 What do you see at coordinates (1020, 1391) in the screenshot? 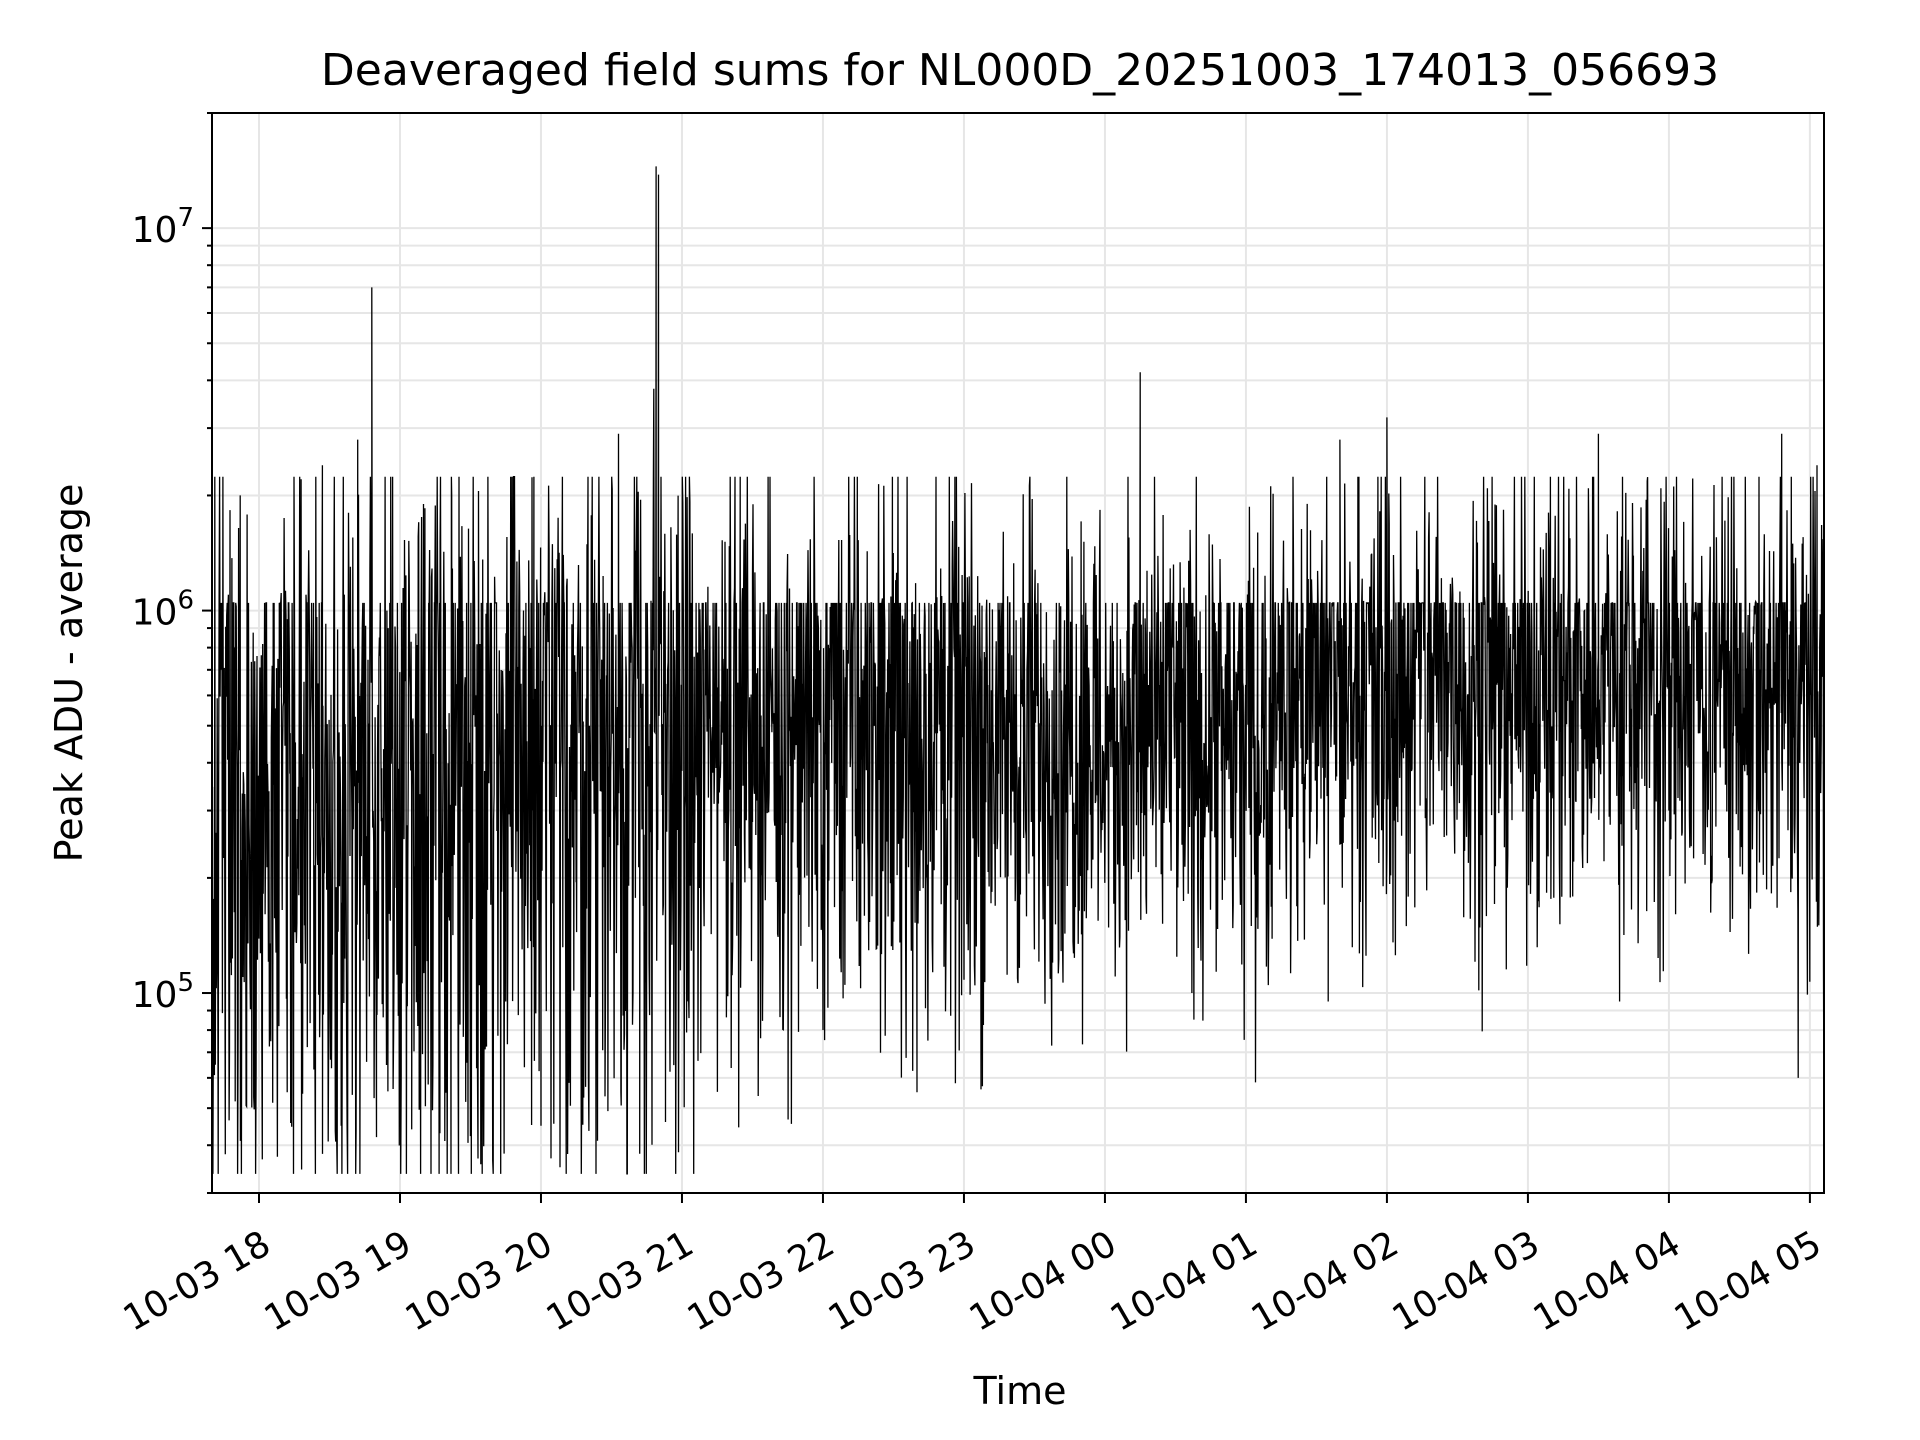
I see `x-axis-label: Time` at bounding box center [1020, 1391].